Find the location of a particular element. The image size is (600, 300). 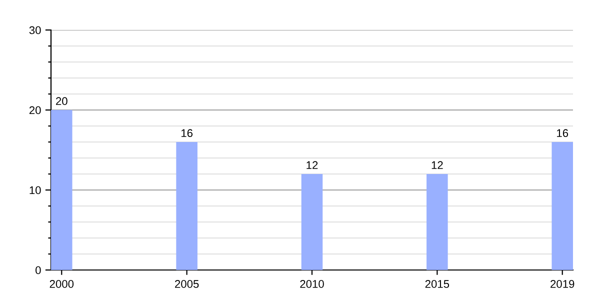

x-tick-label: 2019 is located at coordinates (562, 284).